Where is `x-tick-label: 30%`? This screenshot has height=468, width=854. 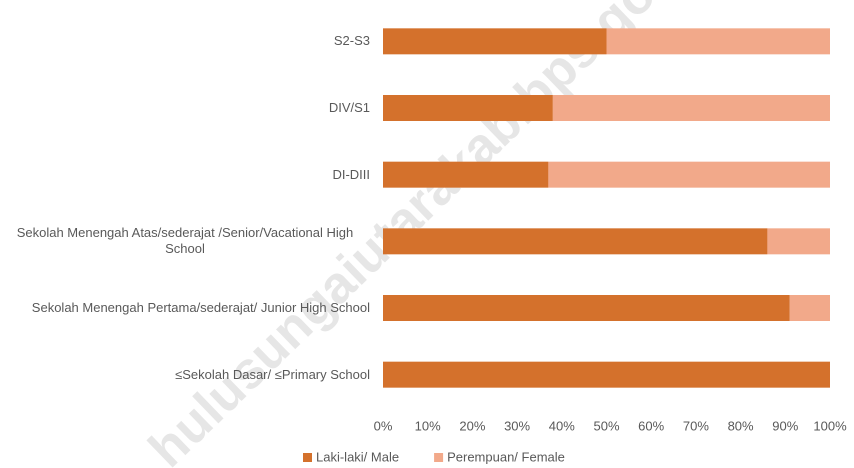
x-tick-label: 30% is located at coordinates (517, 425).